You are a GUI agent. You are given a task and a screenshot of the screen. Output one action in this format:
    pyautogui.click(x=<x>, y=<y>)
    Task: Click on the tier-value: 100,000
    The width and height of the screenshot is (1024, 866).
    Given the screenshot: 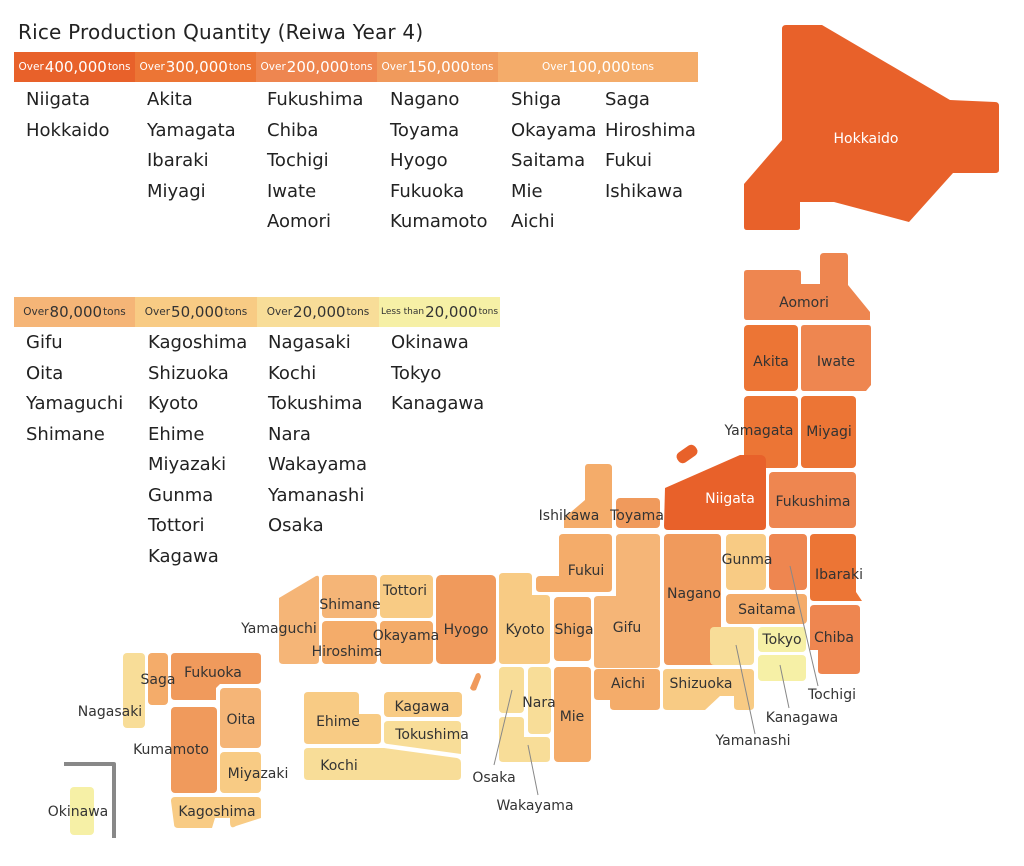 What is the action you would take?
    pyautogui.click(x=599, y=67)
    